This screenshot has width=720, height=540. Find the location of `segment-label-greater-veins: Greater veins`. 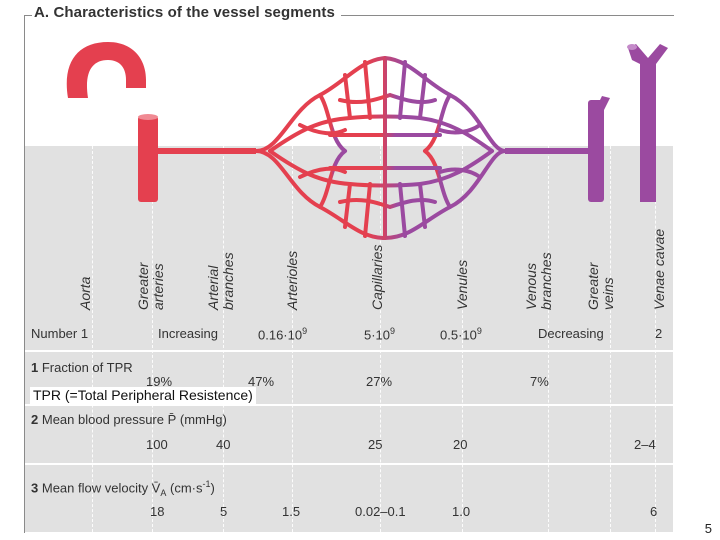

segment-label-greater-veins: Greater veins is located at coordinates (600, 286).